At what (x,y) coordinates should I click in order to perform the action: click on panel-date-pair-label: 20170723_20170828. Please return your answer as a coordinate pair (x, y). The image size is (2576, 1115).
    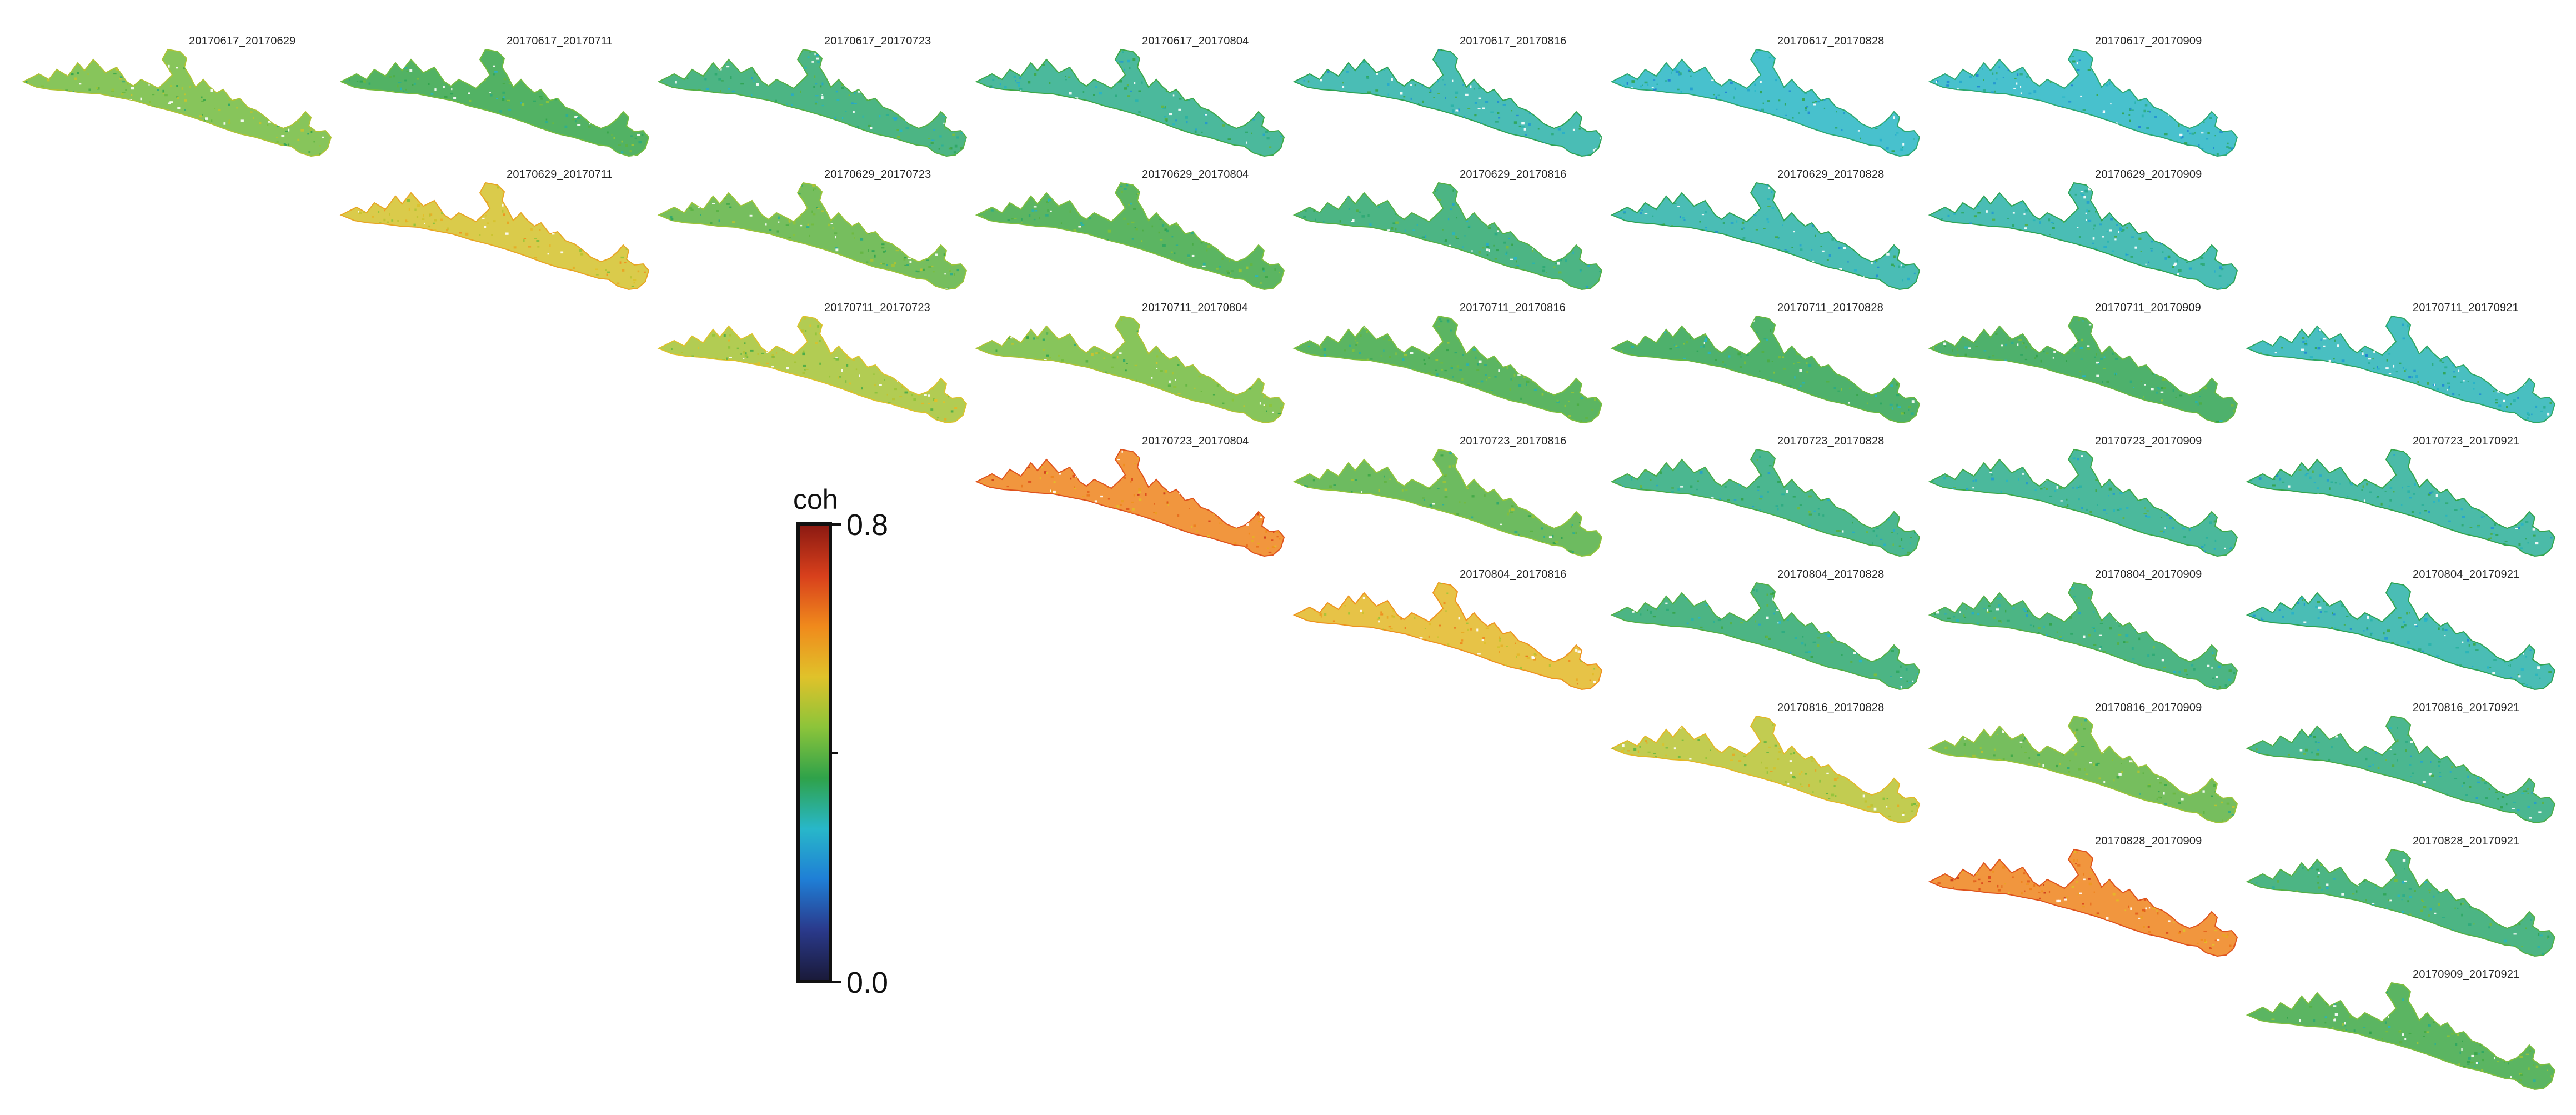
    Looking at the image, I should click on (1831, 441).